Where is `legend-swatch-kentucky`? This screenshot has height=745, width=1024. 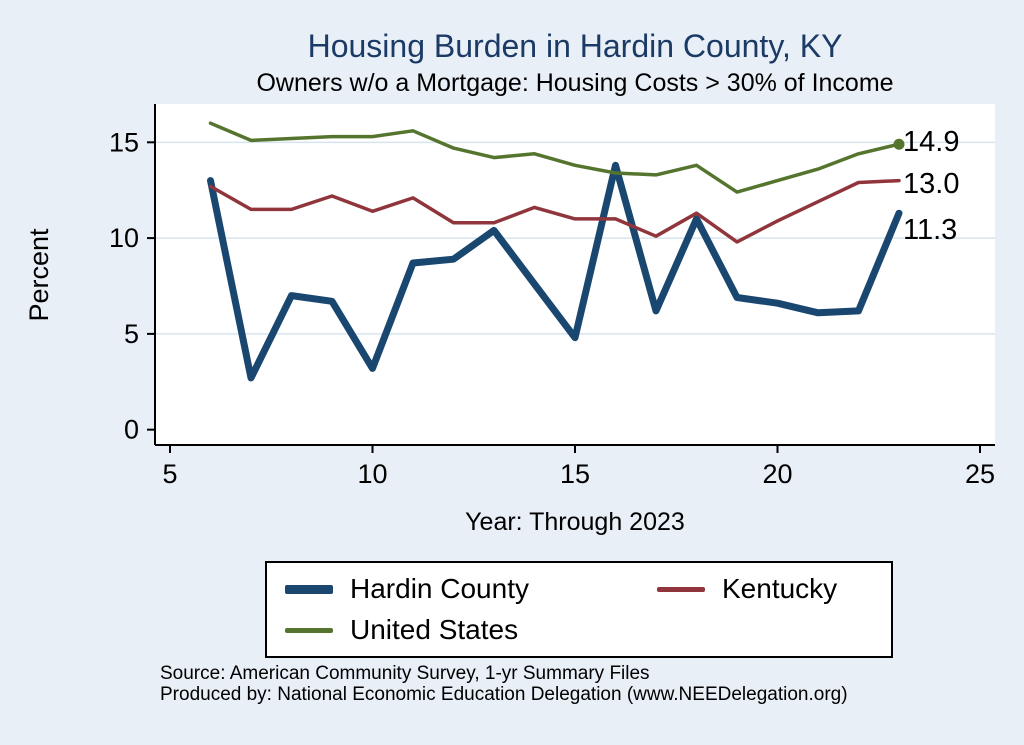
legend-swatch-kentucky is located at coordinates (681, 589).